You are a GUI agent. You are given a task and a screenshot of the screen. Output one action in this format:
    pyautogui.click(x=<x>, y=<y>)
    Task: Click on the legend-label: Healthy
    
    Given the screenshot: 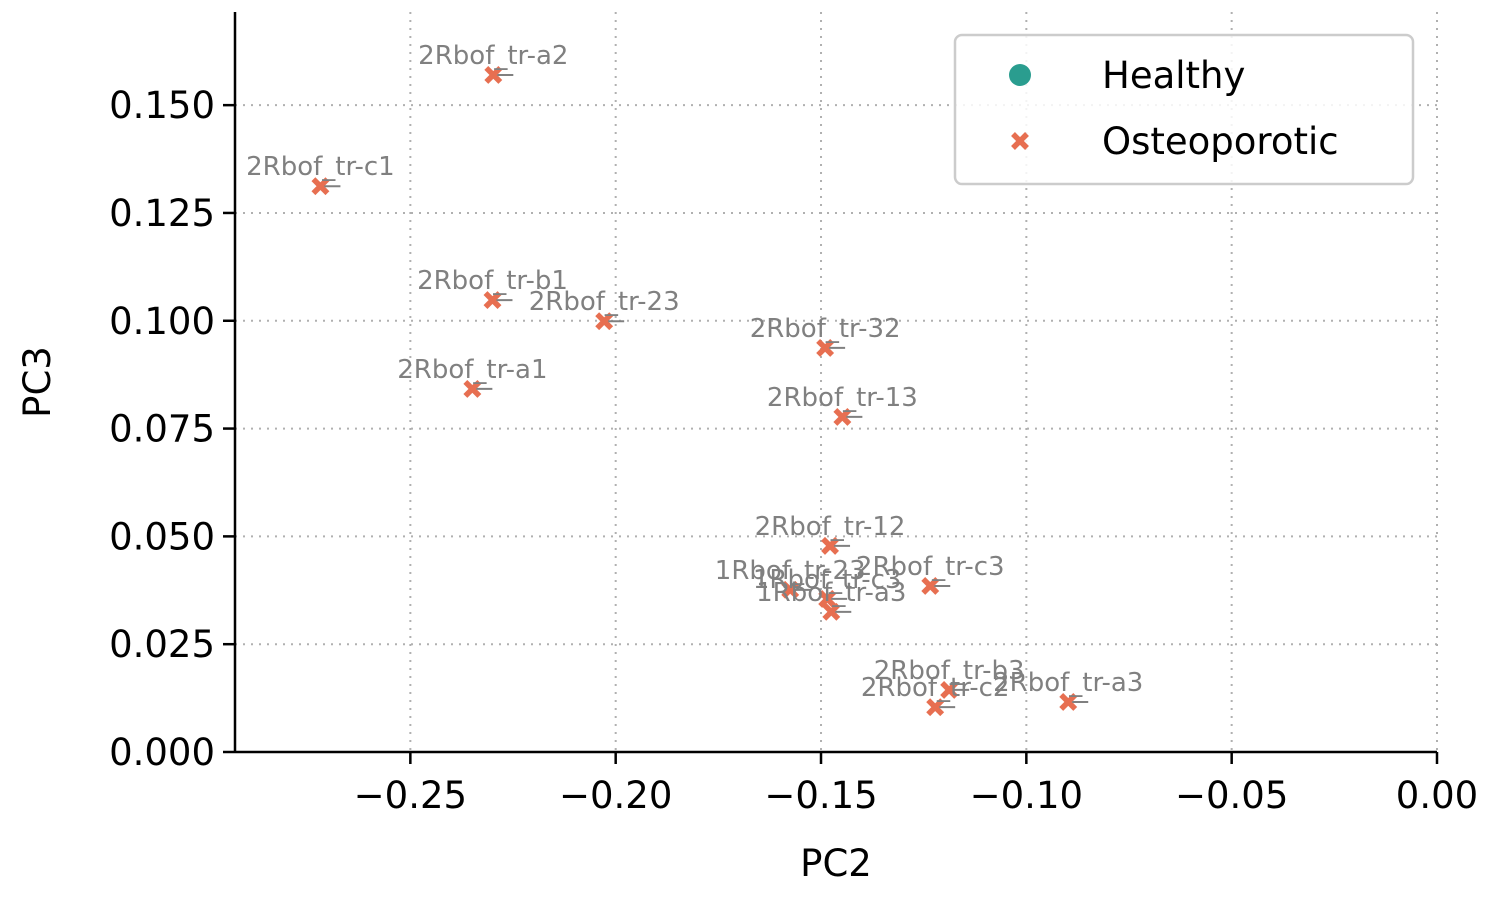 What is the action you would take?
    pyautogui.click(x=1173, y=75)
    